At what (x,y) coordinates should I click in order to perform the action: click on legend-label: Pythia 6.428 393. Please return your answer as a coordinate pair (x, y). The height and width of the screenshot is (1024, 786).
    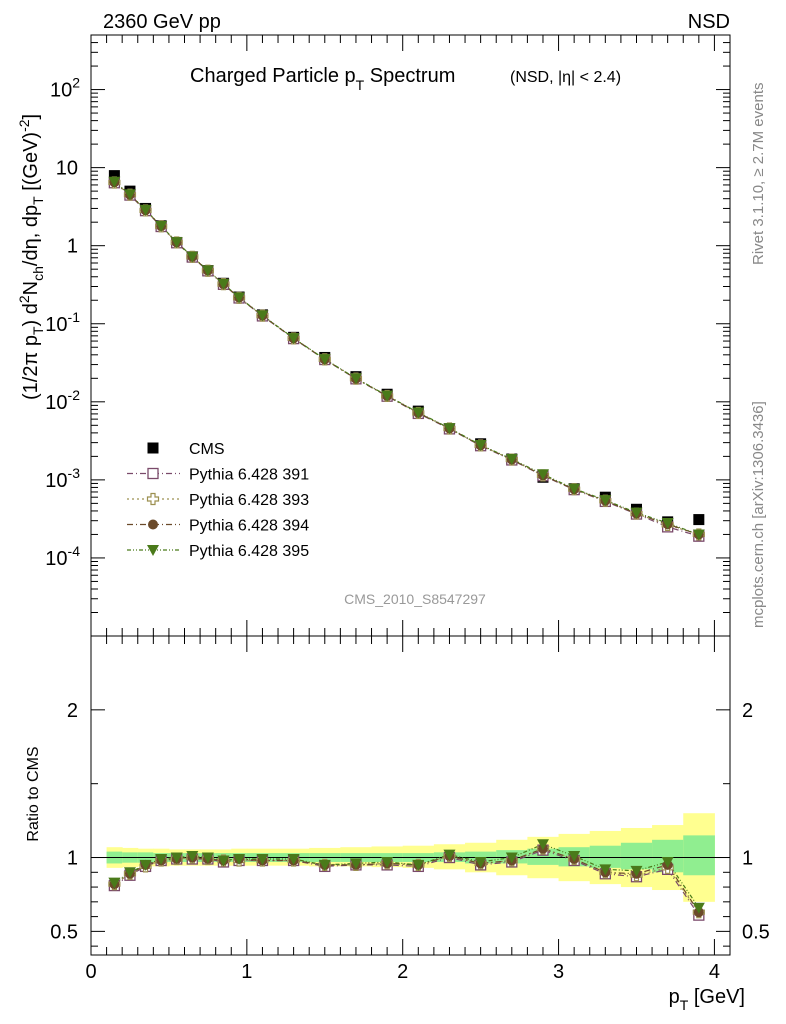
    Looking at the image, I should click on (249, 500).